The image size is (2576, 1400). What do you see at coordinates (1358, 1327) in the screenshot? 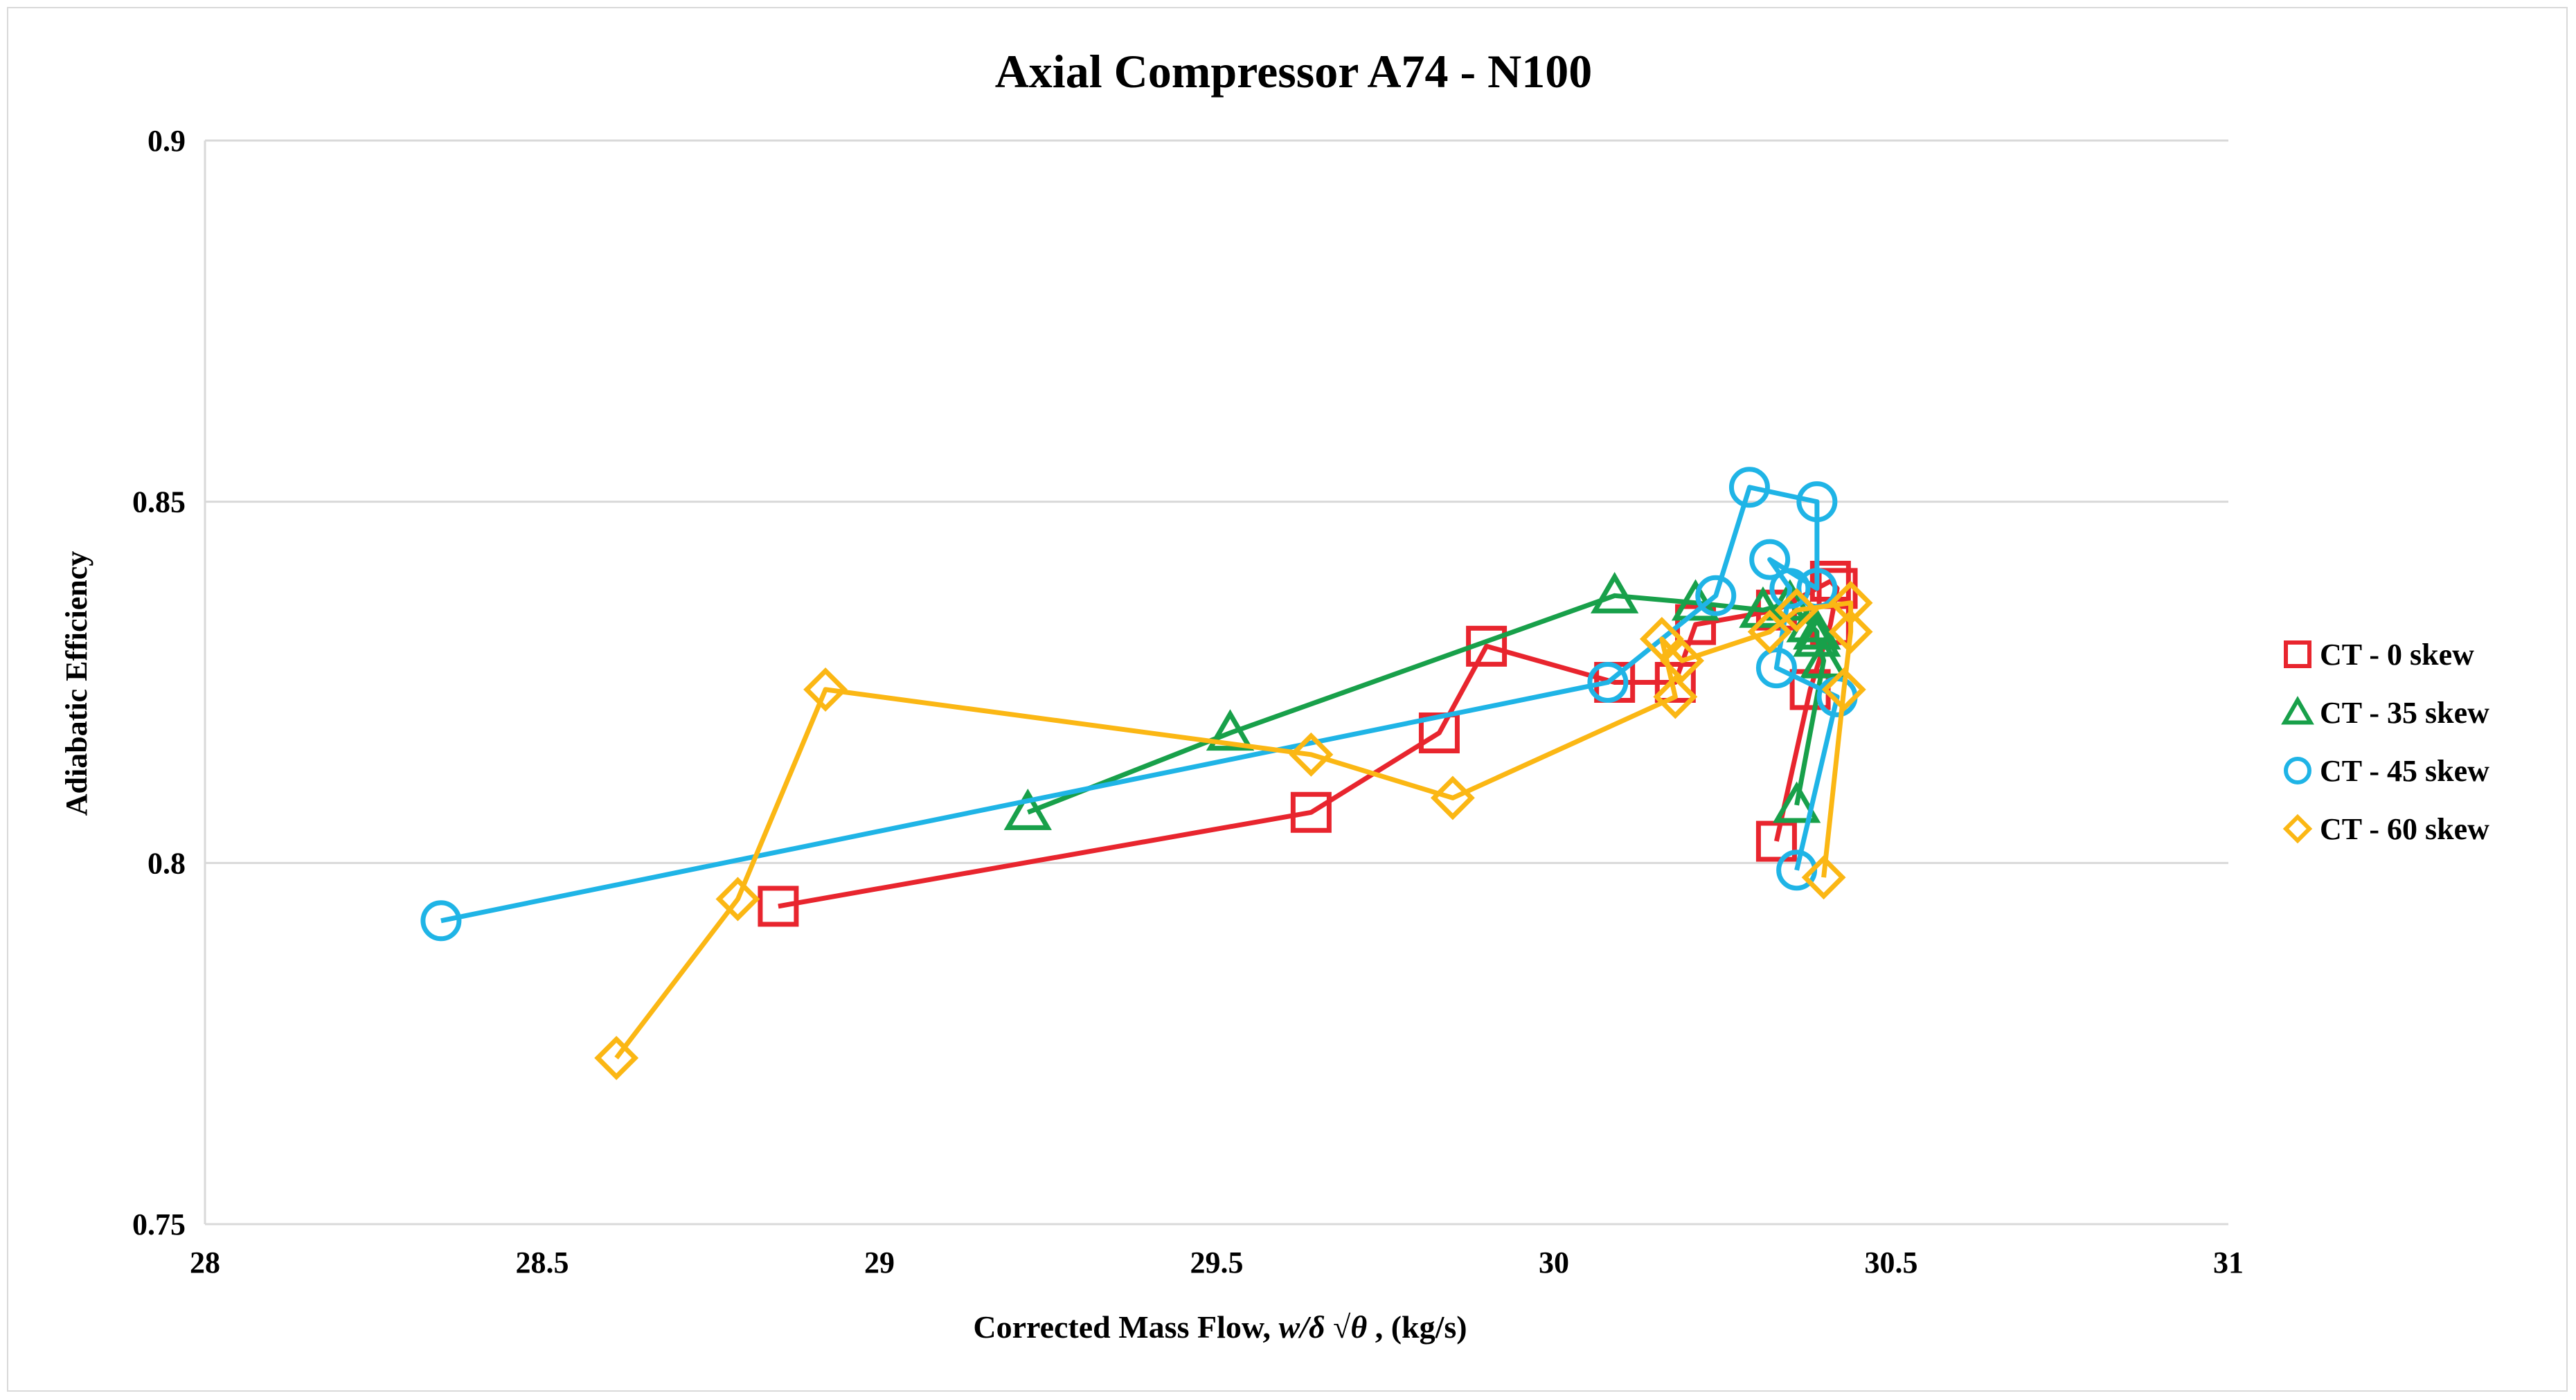
I see `x-axis-label-part: θ` at bounding box center [1358, 1327].